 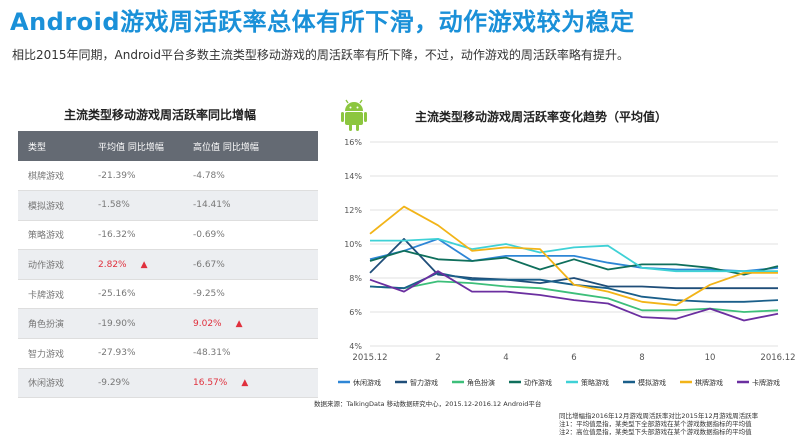 What do you see at coordinates (573, 358) in the screenshot?
I see `x-tick-label: 6` at bounding box center [573, 358].